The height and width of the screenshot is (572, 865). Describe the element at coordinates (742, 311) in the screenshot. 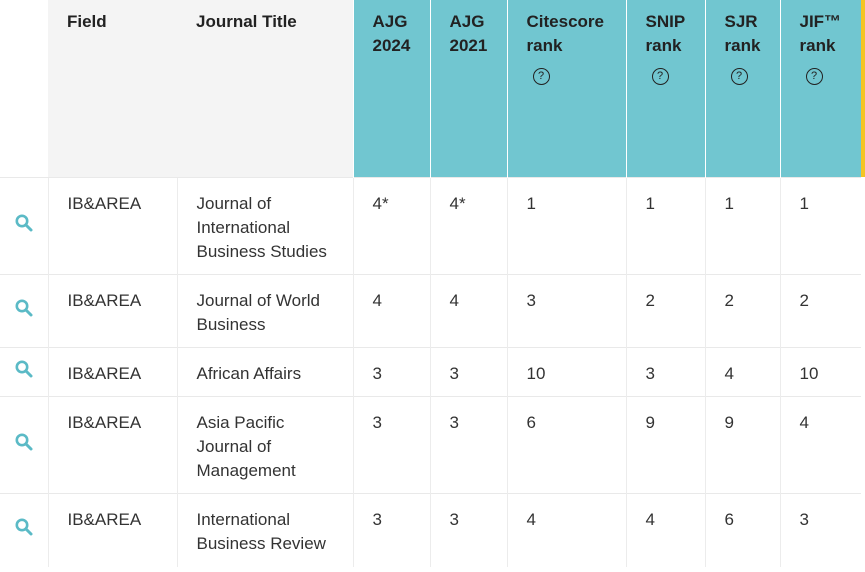

I see `sjr-rank-cell: 2` at that location.